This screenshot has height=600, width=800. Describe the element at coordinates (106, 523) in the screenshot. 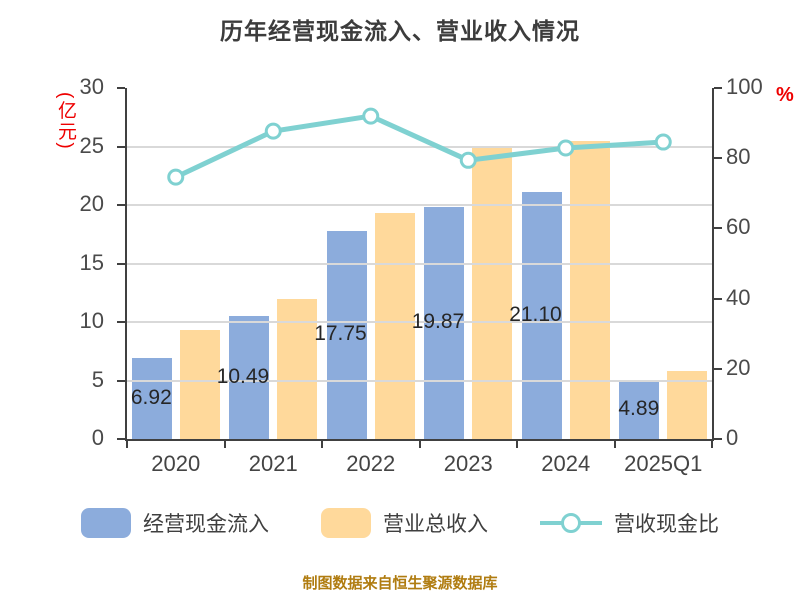

I see `cash-inflow-swatch-icon` at that location.